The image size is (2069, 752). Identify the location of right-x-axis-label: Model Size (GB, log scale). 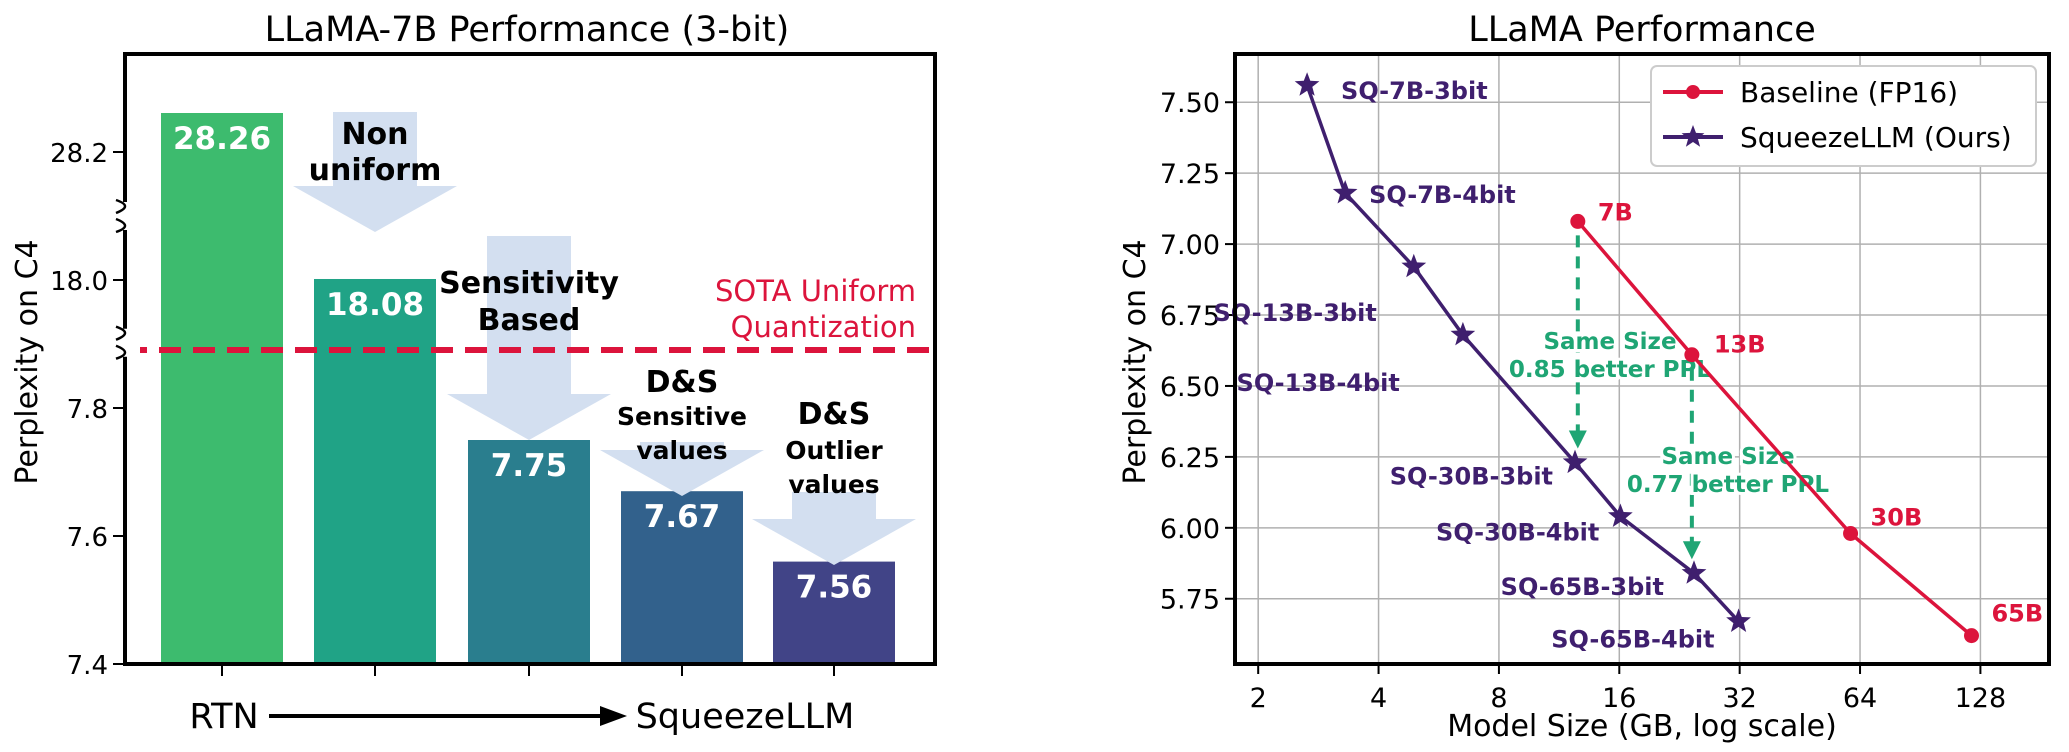
(1642, 726).